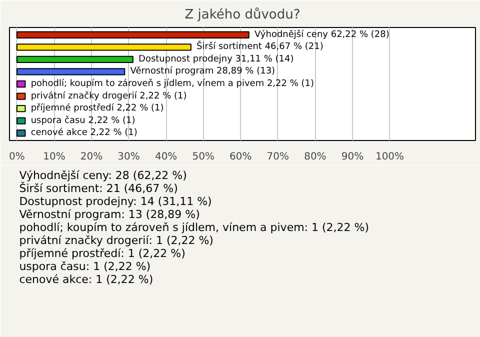 This screenshot has height=337, width=480. I want to click on data-label: Širší sortiment 46,67 % (21), so click(260, 46).